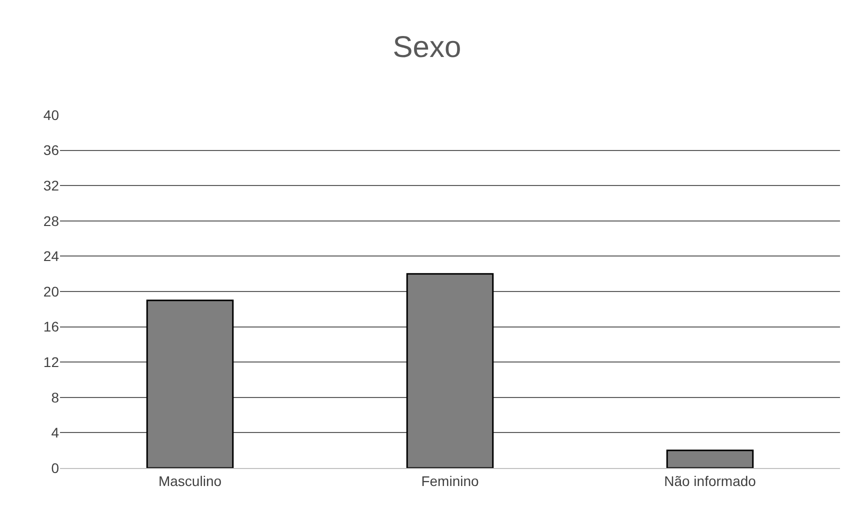 The width and height of the screenshot is (854, 516). What do you see at coordinates (51, 256) in the screenshot?
I see `y-tick-label: 24` at bounding box center [51, 256].